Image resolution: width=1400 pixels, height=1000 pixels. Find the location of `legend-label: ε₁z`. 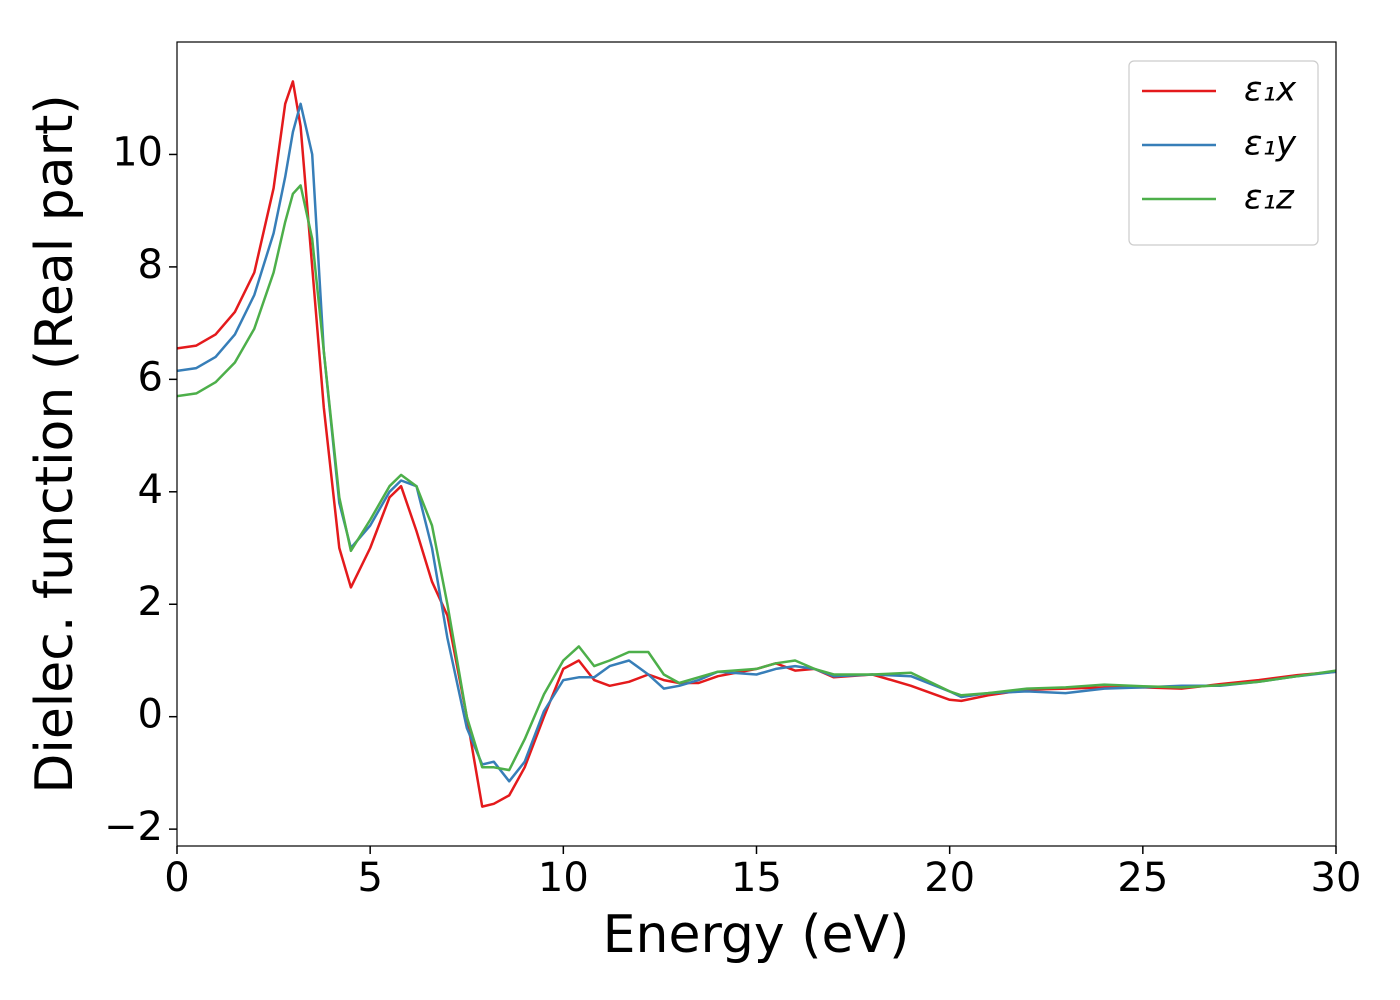

legend-label: ε₁z is located at coordinates (1269, 198).